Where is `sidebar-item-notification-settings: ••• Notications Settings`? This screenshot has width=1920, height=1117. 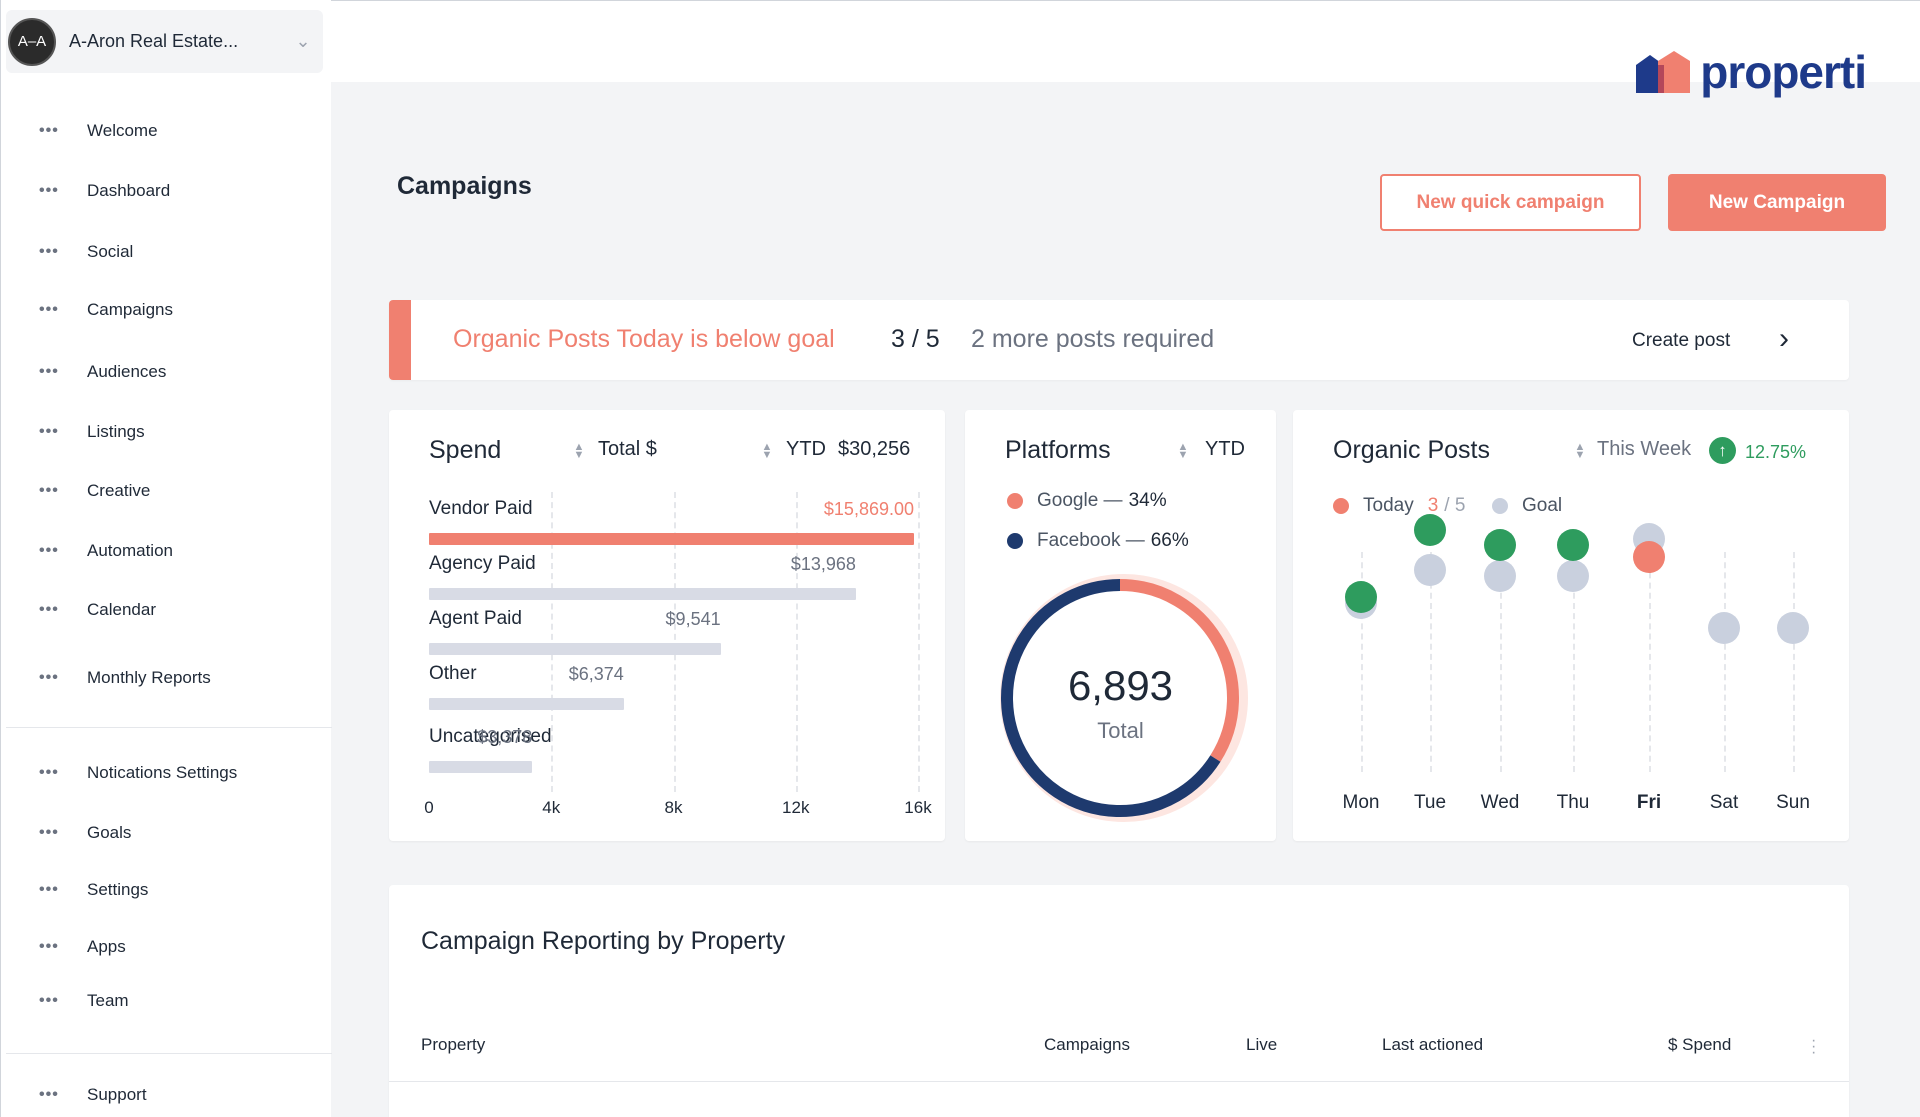
sidebar-item-notification-settings: ••• Notications Settings is located at coordinates (138, 773).